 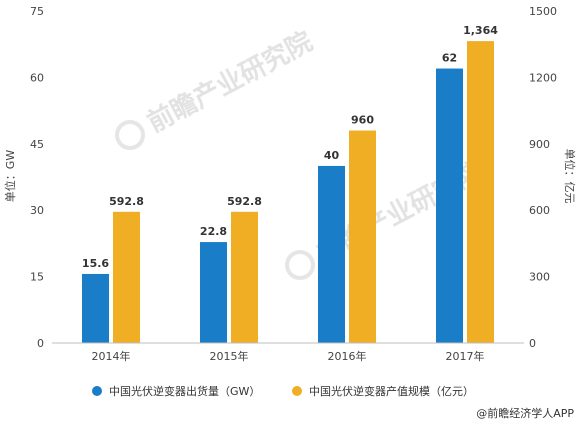 I want to click on y-right-tick-labels: 0 300 600 900 1200 1500, so click(x=543, y=177).